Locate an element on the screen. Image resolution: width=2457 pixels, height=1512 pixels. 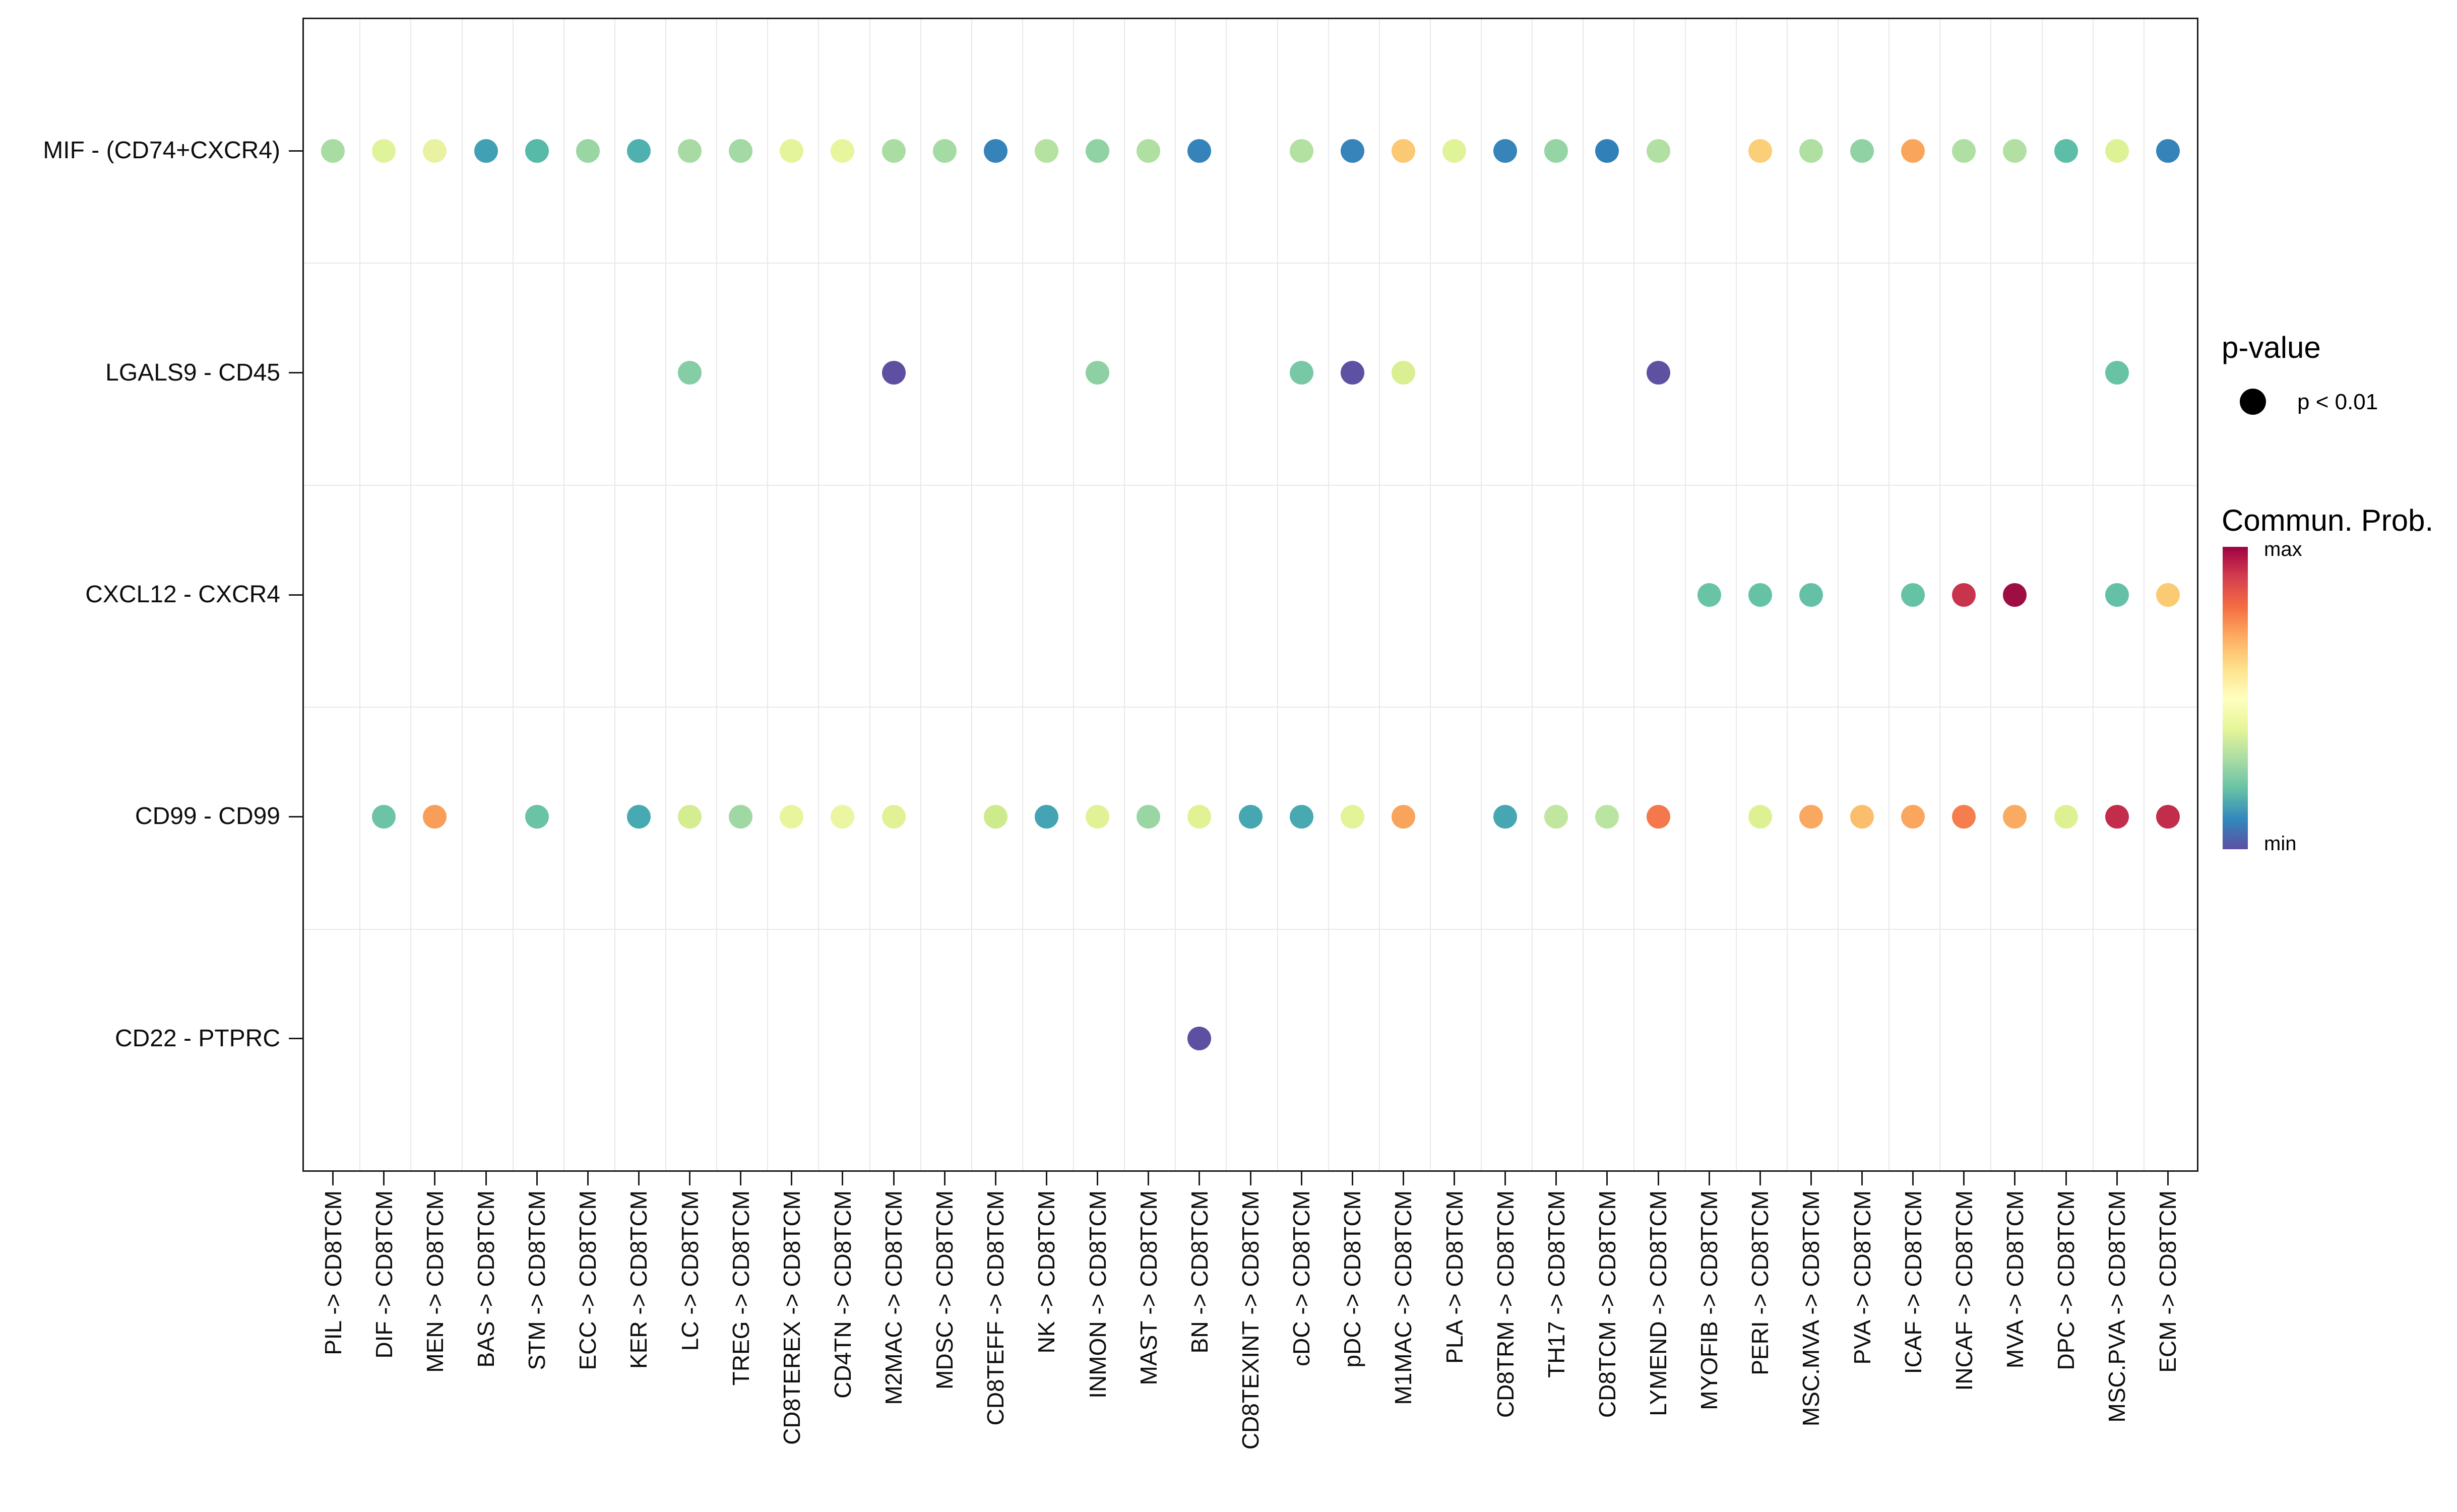
colorbar-gradient is located at coordinates (2235, 698).